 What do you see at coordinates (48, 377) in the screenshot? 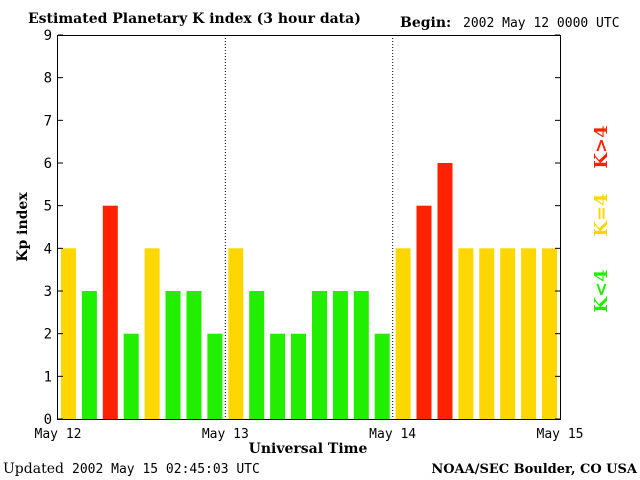
I see `y-tick-label: 1` at bounding box center [48, 377].